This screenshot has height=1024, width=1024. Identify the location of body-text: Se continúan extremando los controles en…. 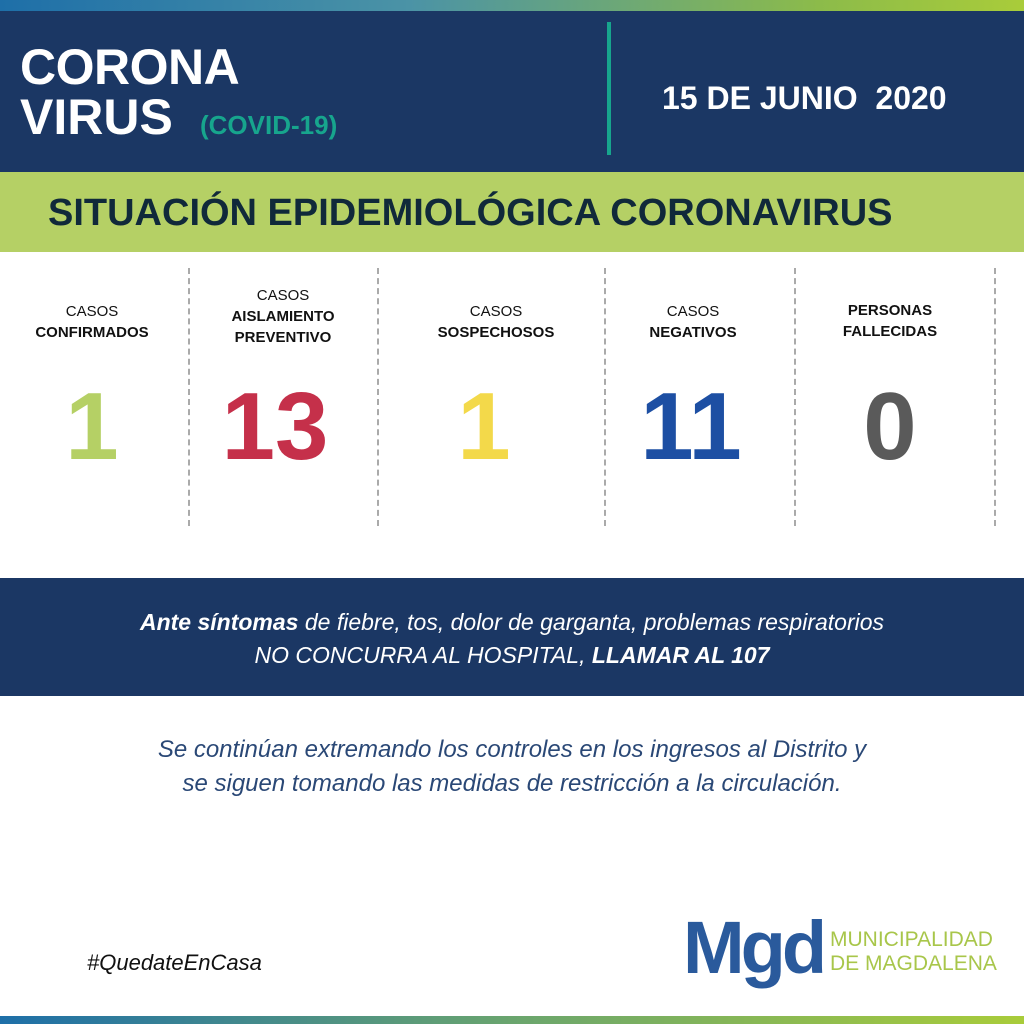
(512, 766).